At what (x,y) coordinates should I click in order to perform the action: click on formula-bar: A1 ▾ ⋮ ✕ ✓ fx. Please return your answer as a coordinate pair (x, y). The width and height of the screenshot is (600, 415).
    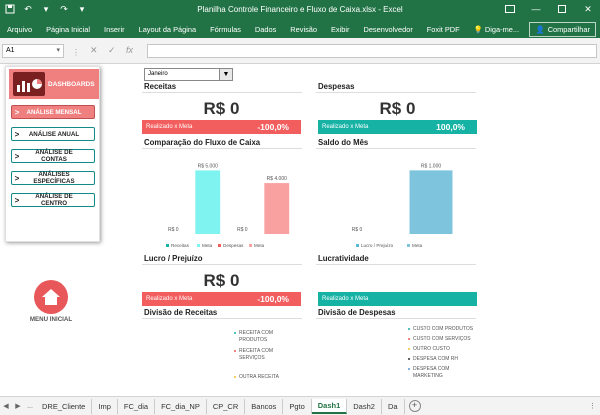
    Looking at the image, I should click on (300, 51).